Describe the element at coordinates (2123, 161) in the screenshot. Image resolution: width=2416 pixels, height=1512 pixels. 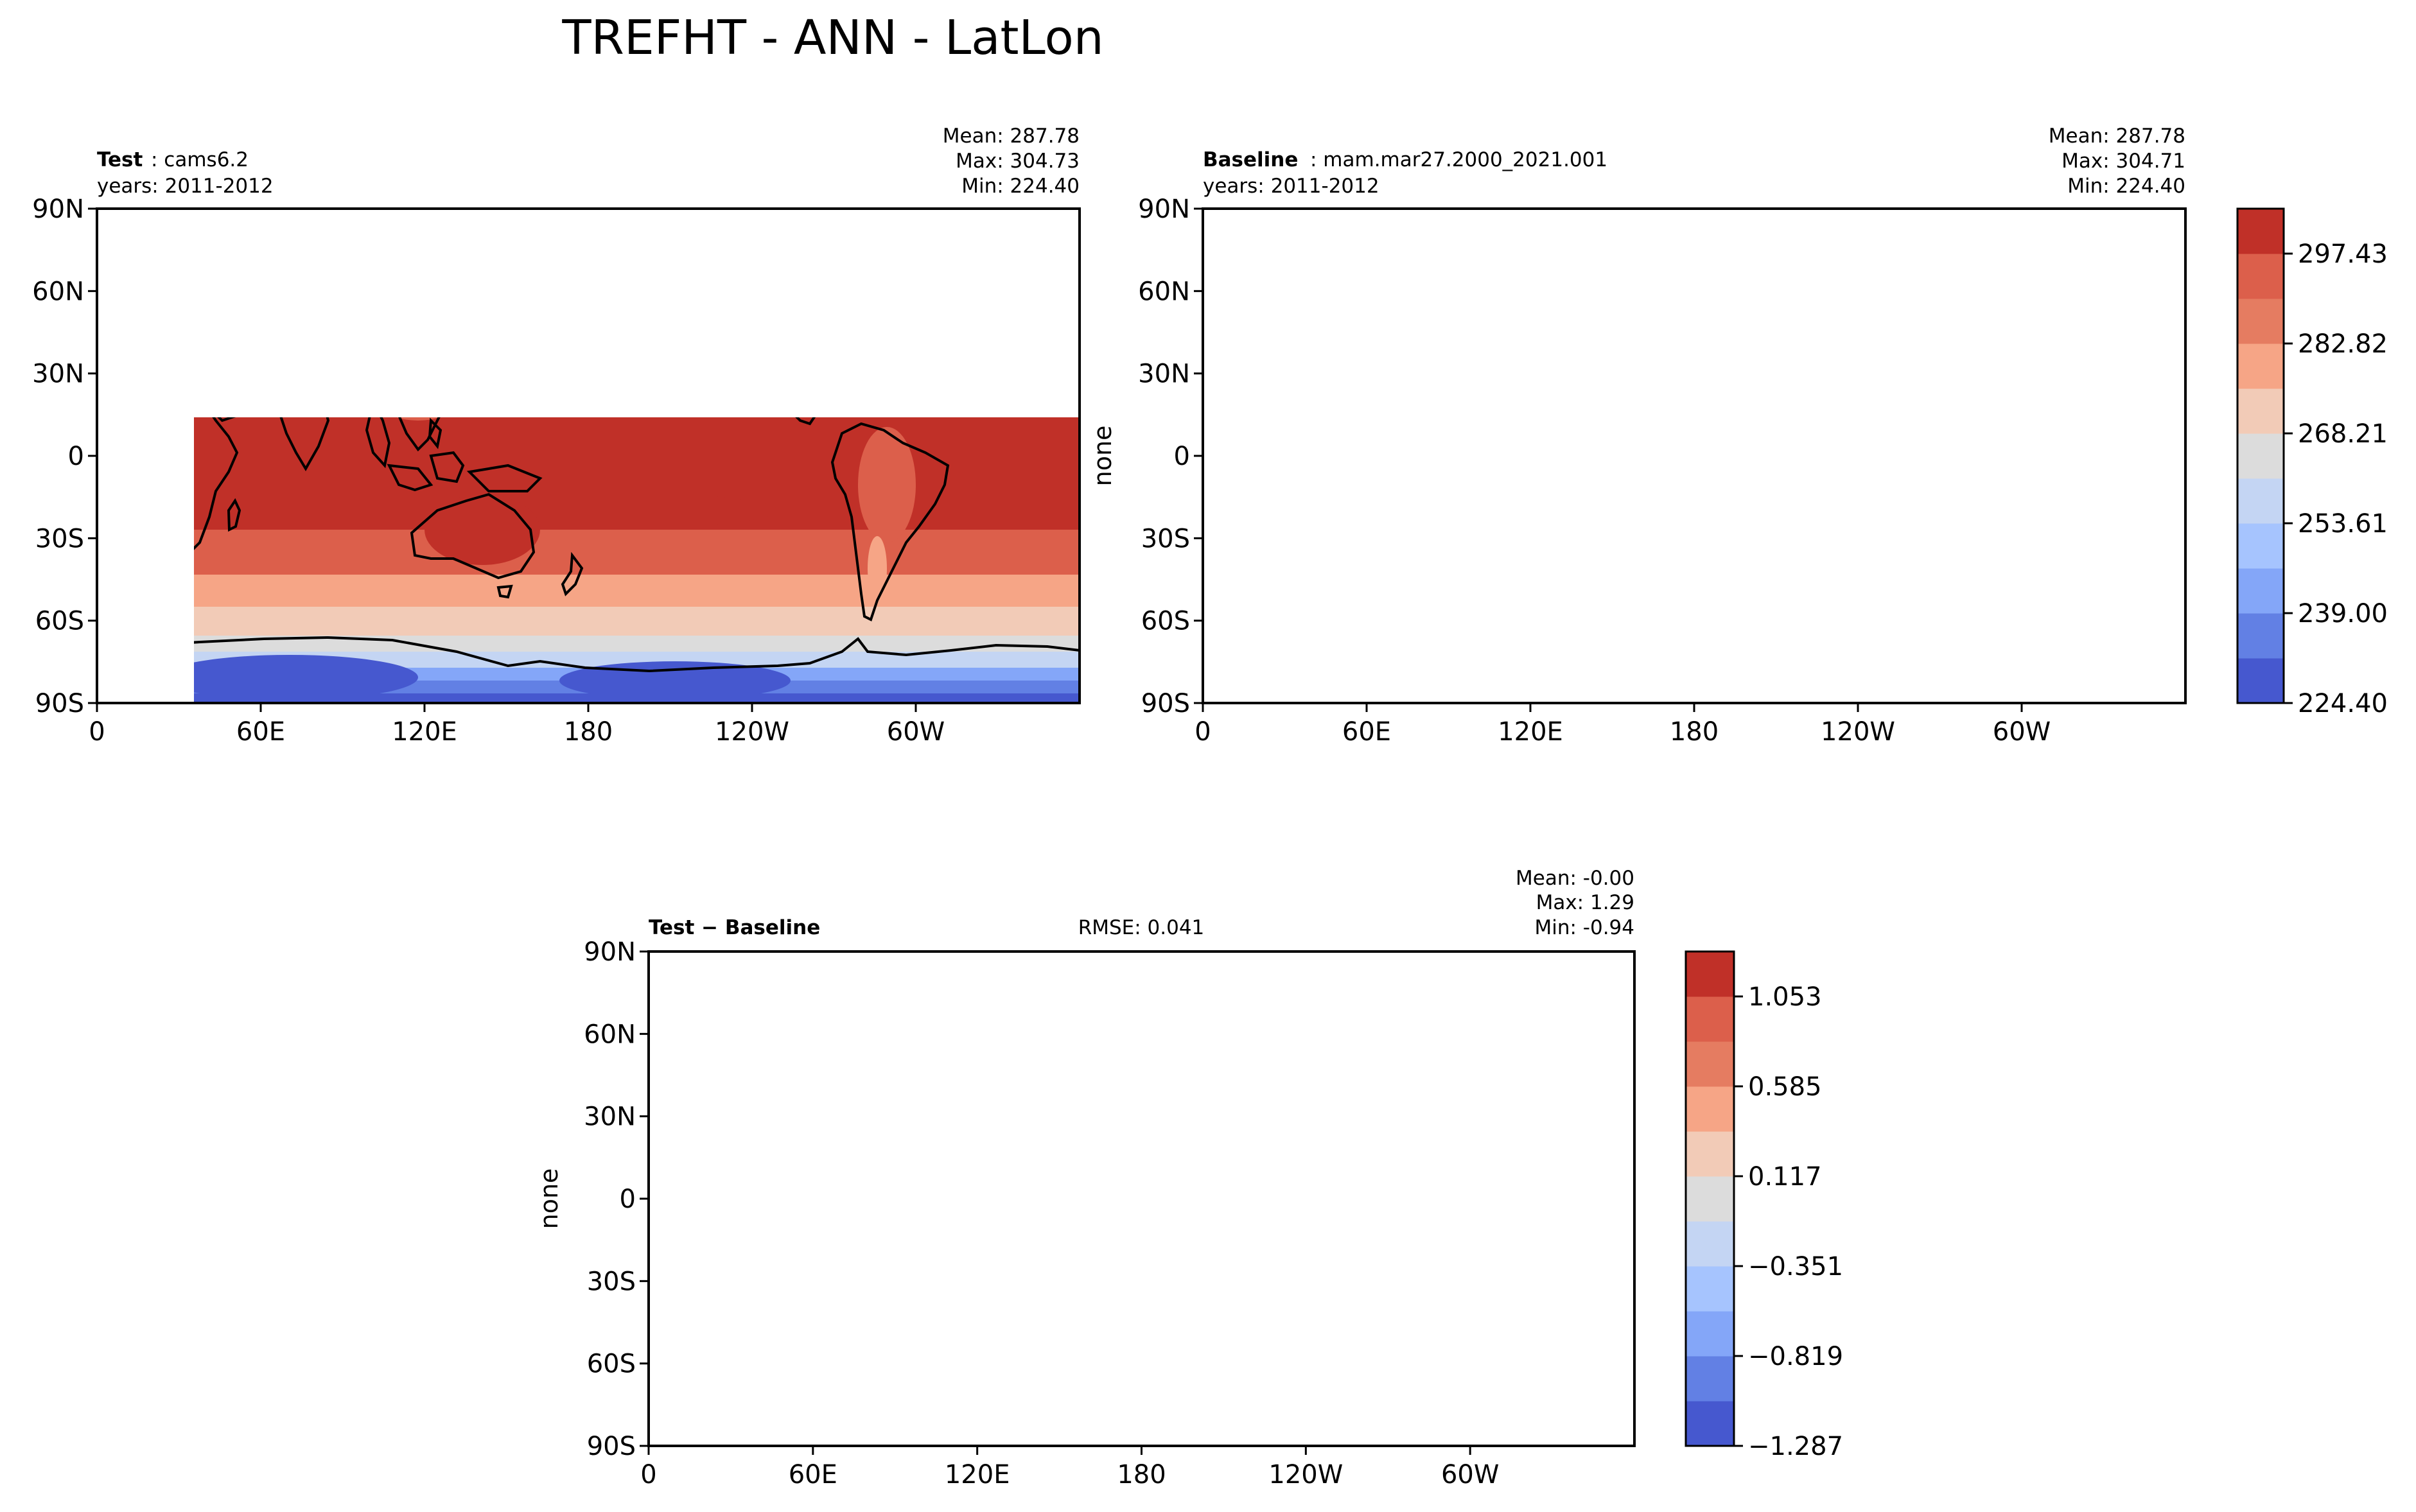
I see `baseline-stat-max: Max: 304.71` at that location.